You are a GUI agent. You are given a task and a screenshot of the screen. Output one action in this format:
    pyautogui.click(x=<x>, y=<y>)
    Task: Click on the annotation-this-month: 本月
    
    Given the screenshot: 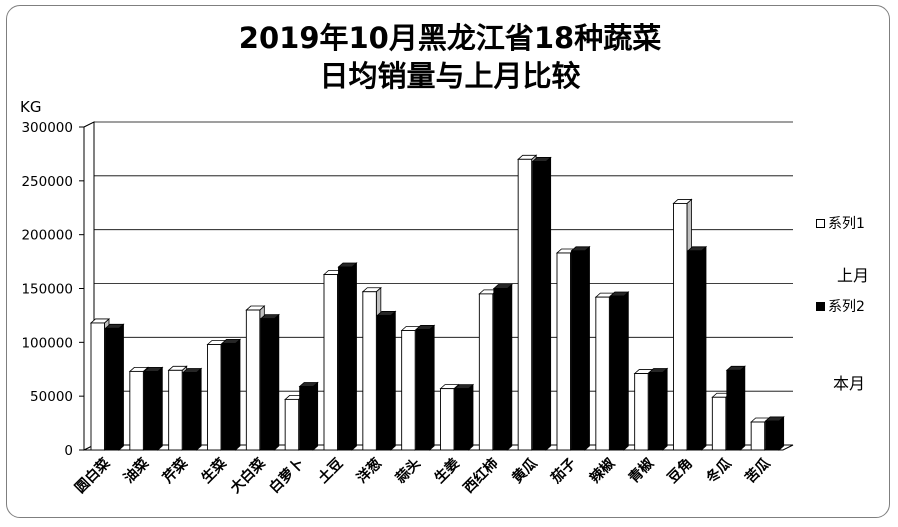 What is the action you would take?
    pyautogui.click(x=849, y=383)
    